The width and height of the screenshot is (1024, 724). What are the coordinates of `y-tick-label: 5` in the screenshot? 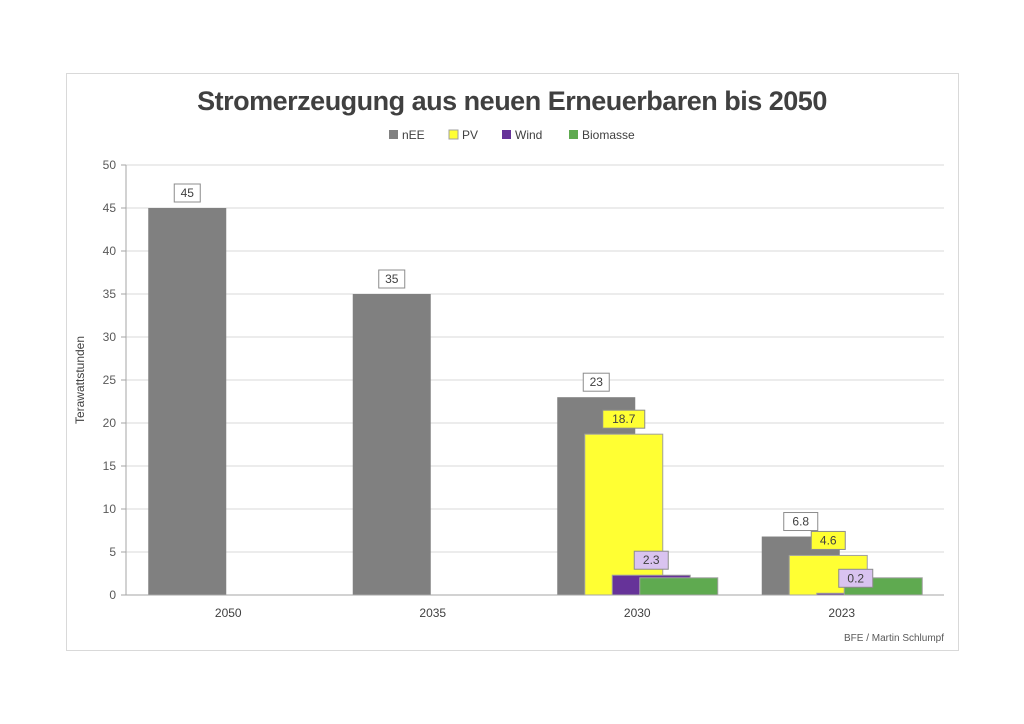 It's located at (112, 552).